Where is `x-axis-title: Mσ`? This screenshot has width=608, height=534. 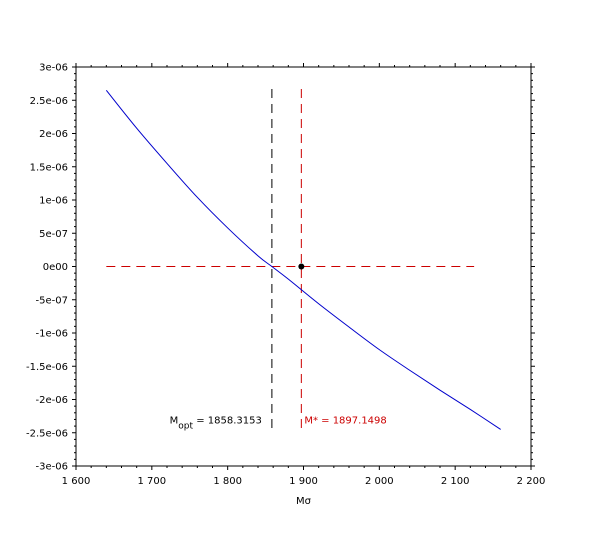
x-axis-title: Mσ is located at coordinates (304, 501).